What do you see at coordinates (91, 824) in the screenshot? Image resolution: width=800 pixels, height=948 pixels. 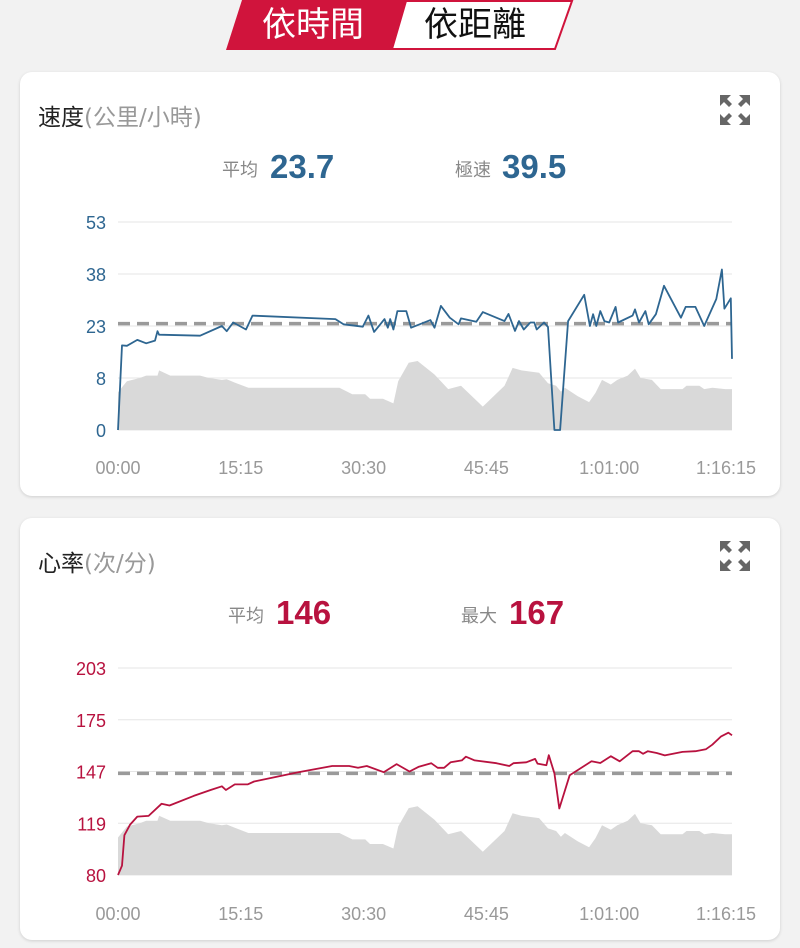 I see `y-tick-label: 119` at bounding box center [91, 824].